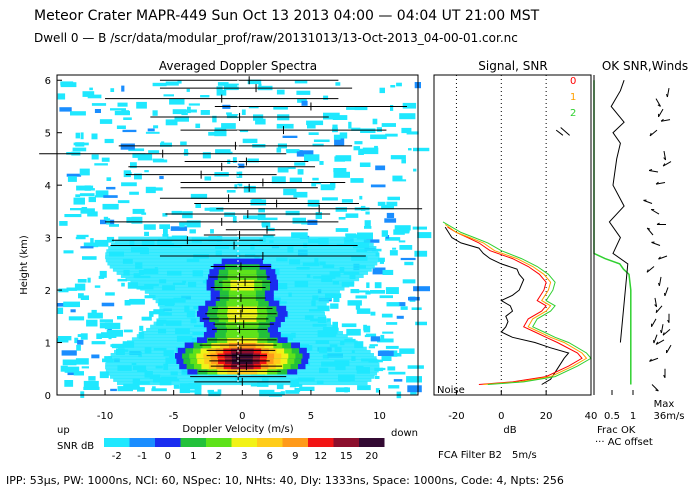  I want to click on winds-x-axis: 0.5 1, so click(620, 406).